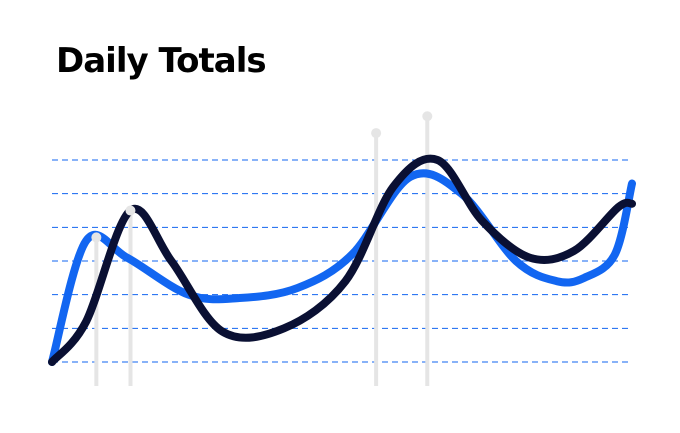  What do you see at coordinates (161, 61) in the screenshot?
I see `chart-title: Daily Totals` at bounding box center [161, 61].